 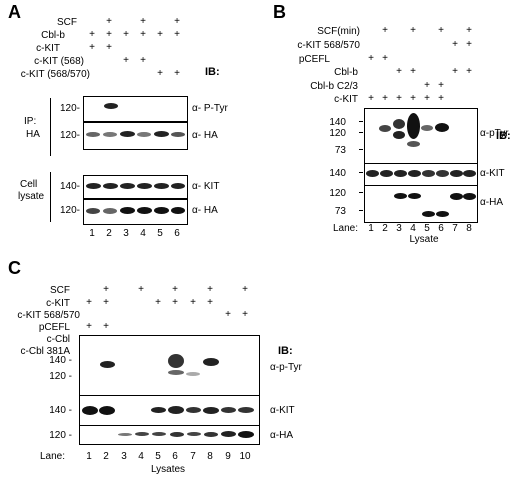 What do you see at coordinates (494, 133) in the screenshot?
I see `panel-b-name-ptyr: α-pTyr` at bounding box center [494, 133].